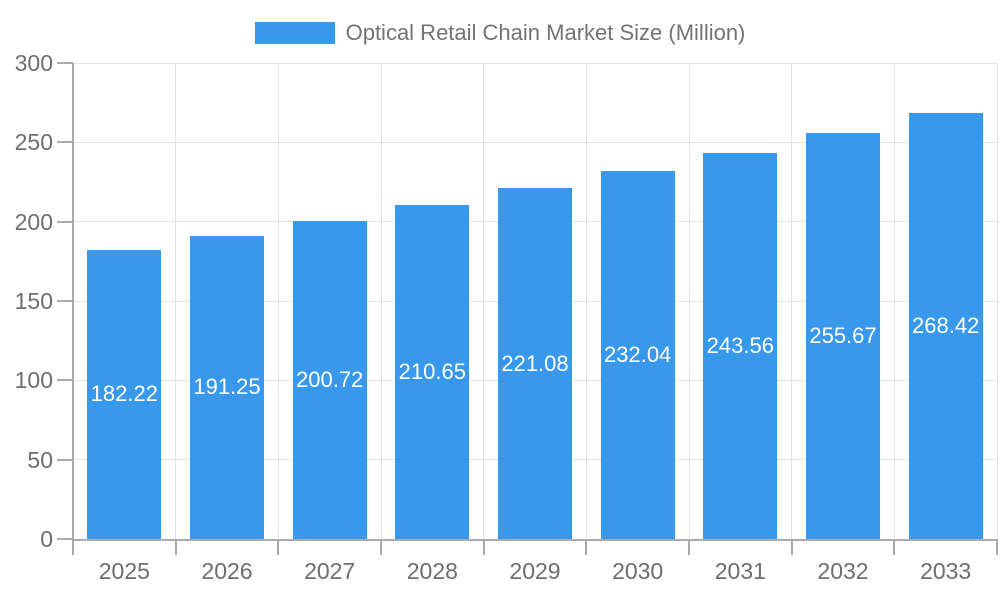 The image size is (1000, 600). Describe the element at coordinates (535, 571) in the screenshot. I see `x-axis-tick-label: 2029` at that location.